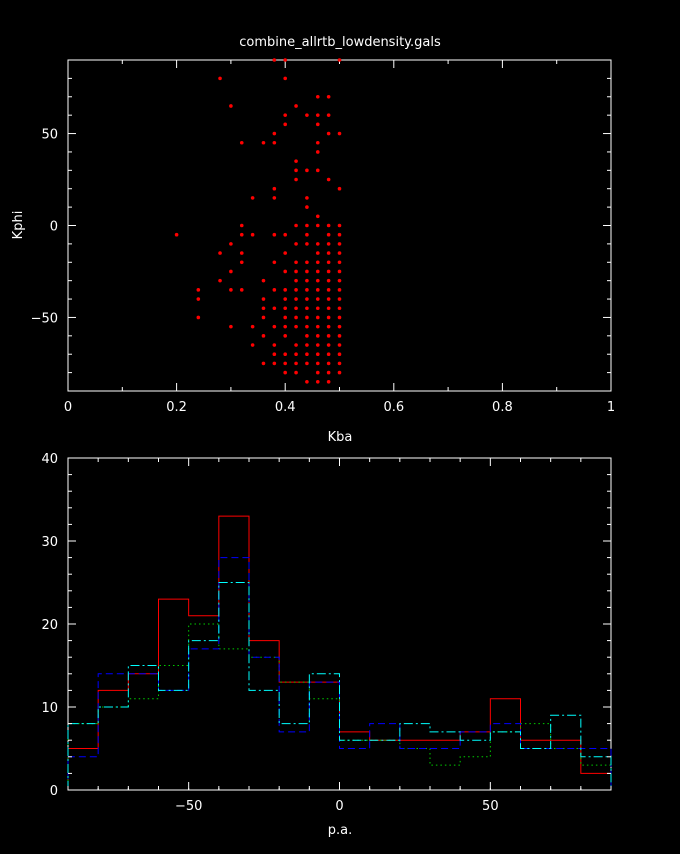  I want to click on histogram-y-tick-label: 20, so click(49, 625).